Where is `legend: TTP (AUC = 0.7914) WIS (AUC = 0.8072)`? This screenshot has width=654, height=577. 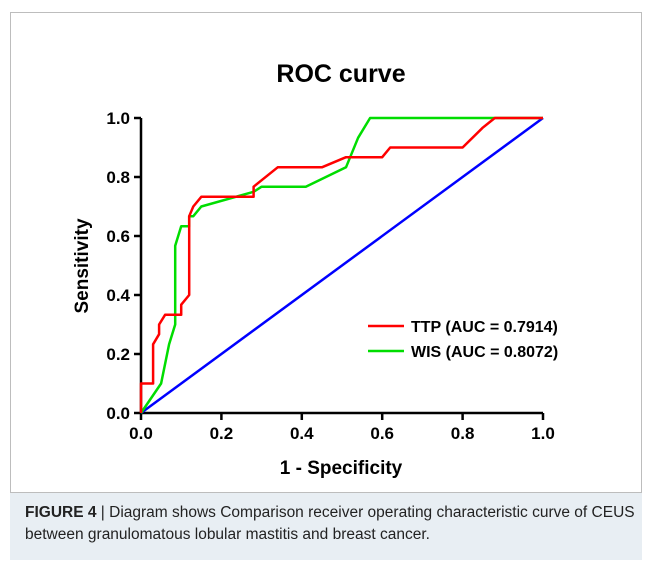
legend: TTP (AUC = 0.7914) WIS (AUC = 0.8072) is located at coordinates (463, 340).